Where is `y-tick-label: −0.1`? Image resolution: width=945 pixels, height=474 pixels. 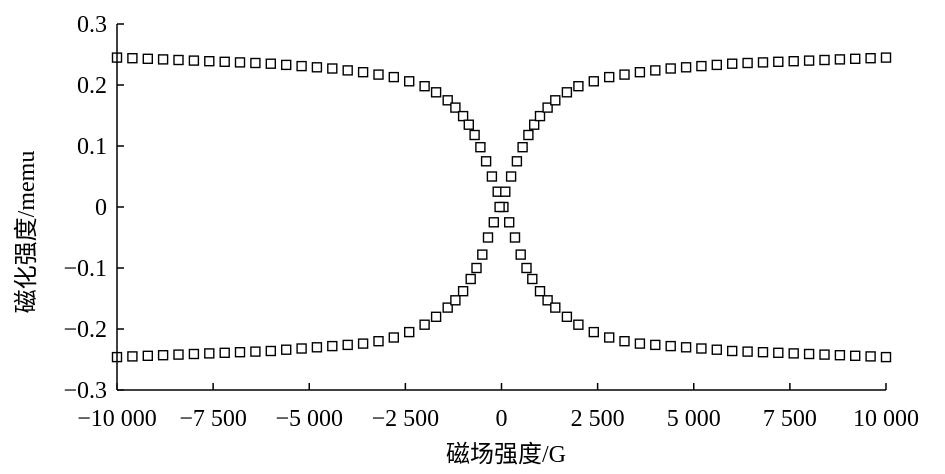 y-tick-label: −0.1 is located at coordinates (85, 269).